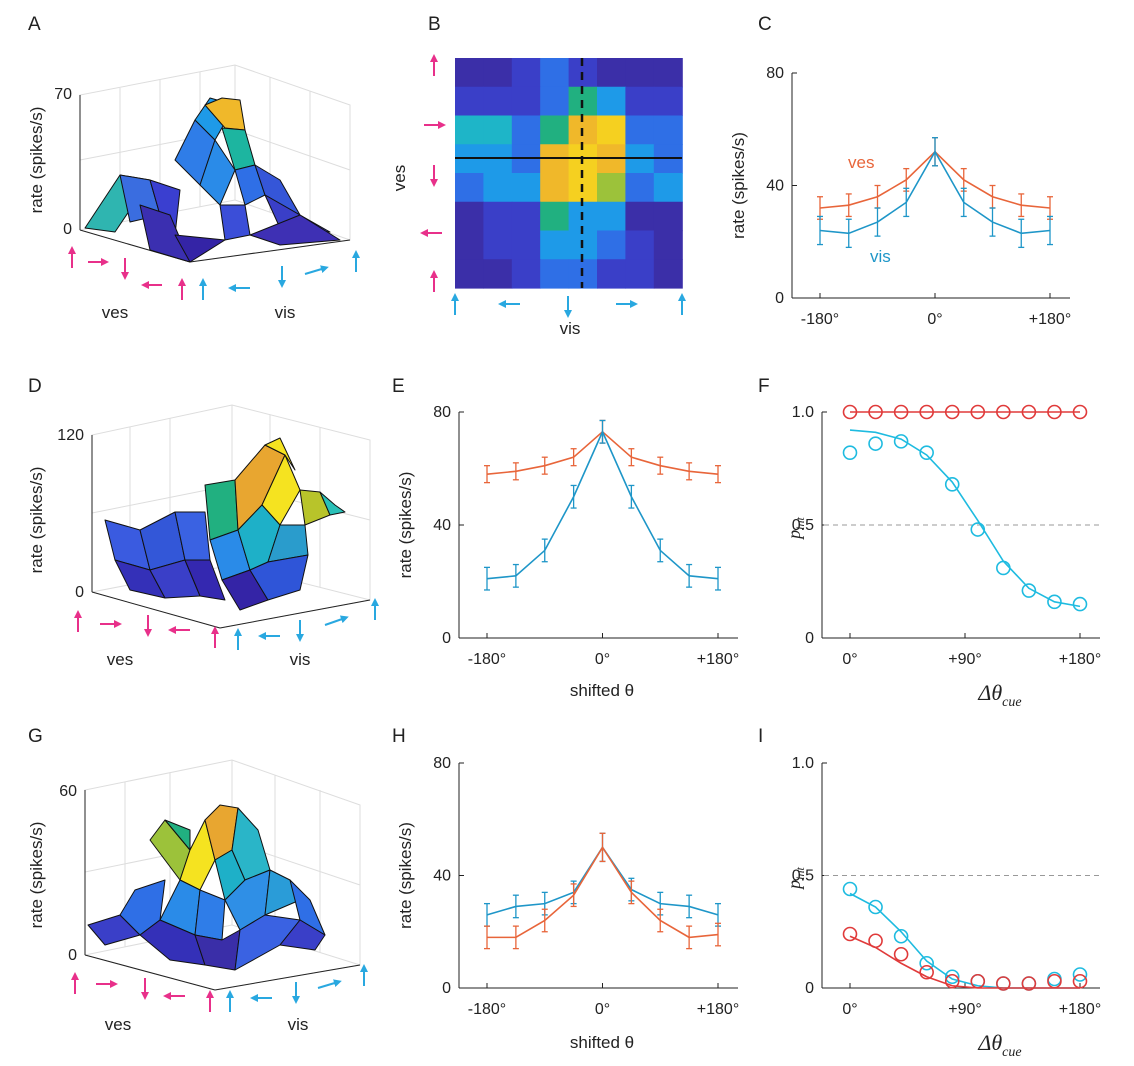  Describe the element at coordinates (142, 992) in the screenshot. I see `surface-g-ves-arrows` at that location.